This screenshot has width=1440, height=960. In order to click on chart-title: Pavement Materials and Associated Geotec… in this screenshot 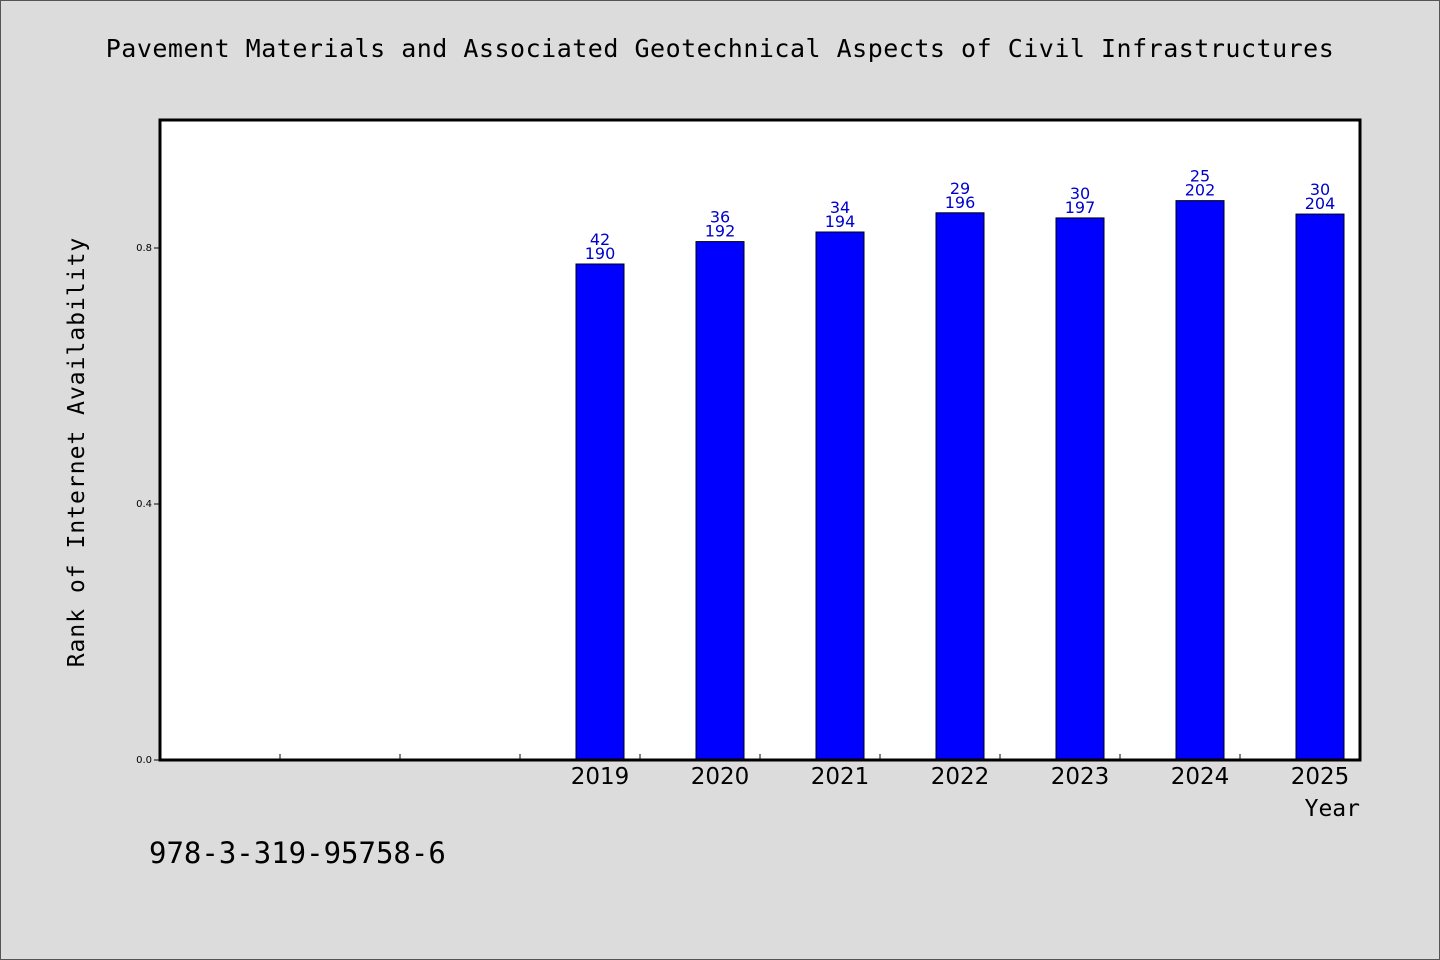, I will do `click(720, 48)`.